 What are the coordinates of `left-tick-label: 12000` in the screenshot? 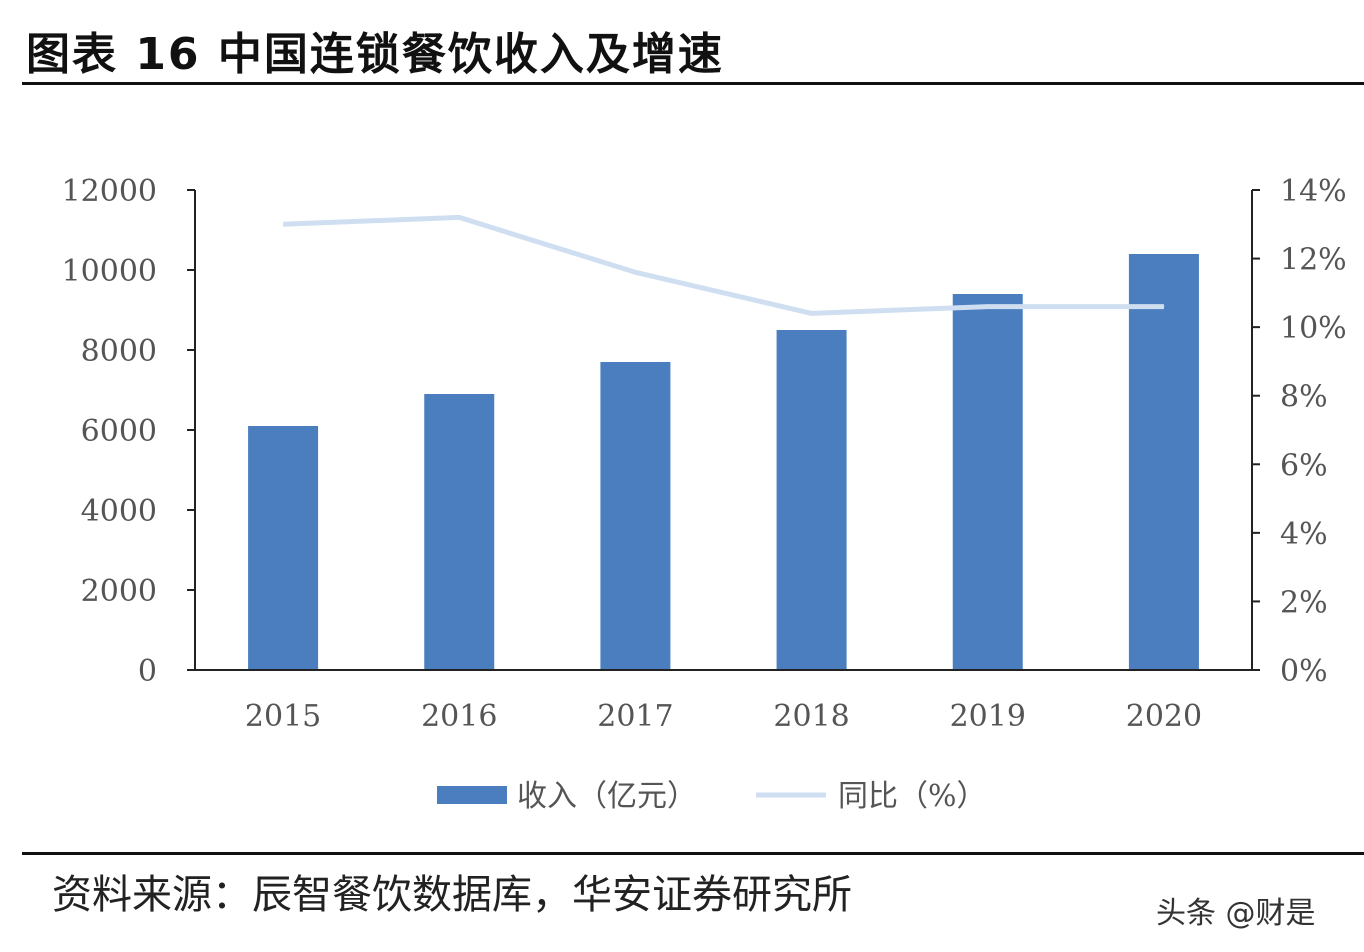 It's located at (109, 191).